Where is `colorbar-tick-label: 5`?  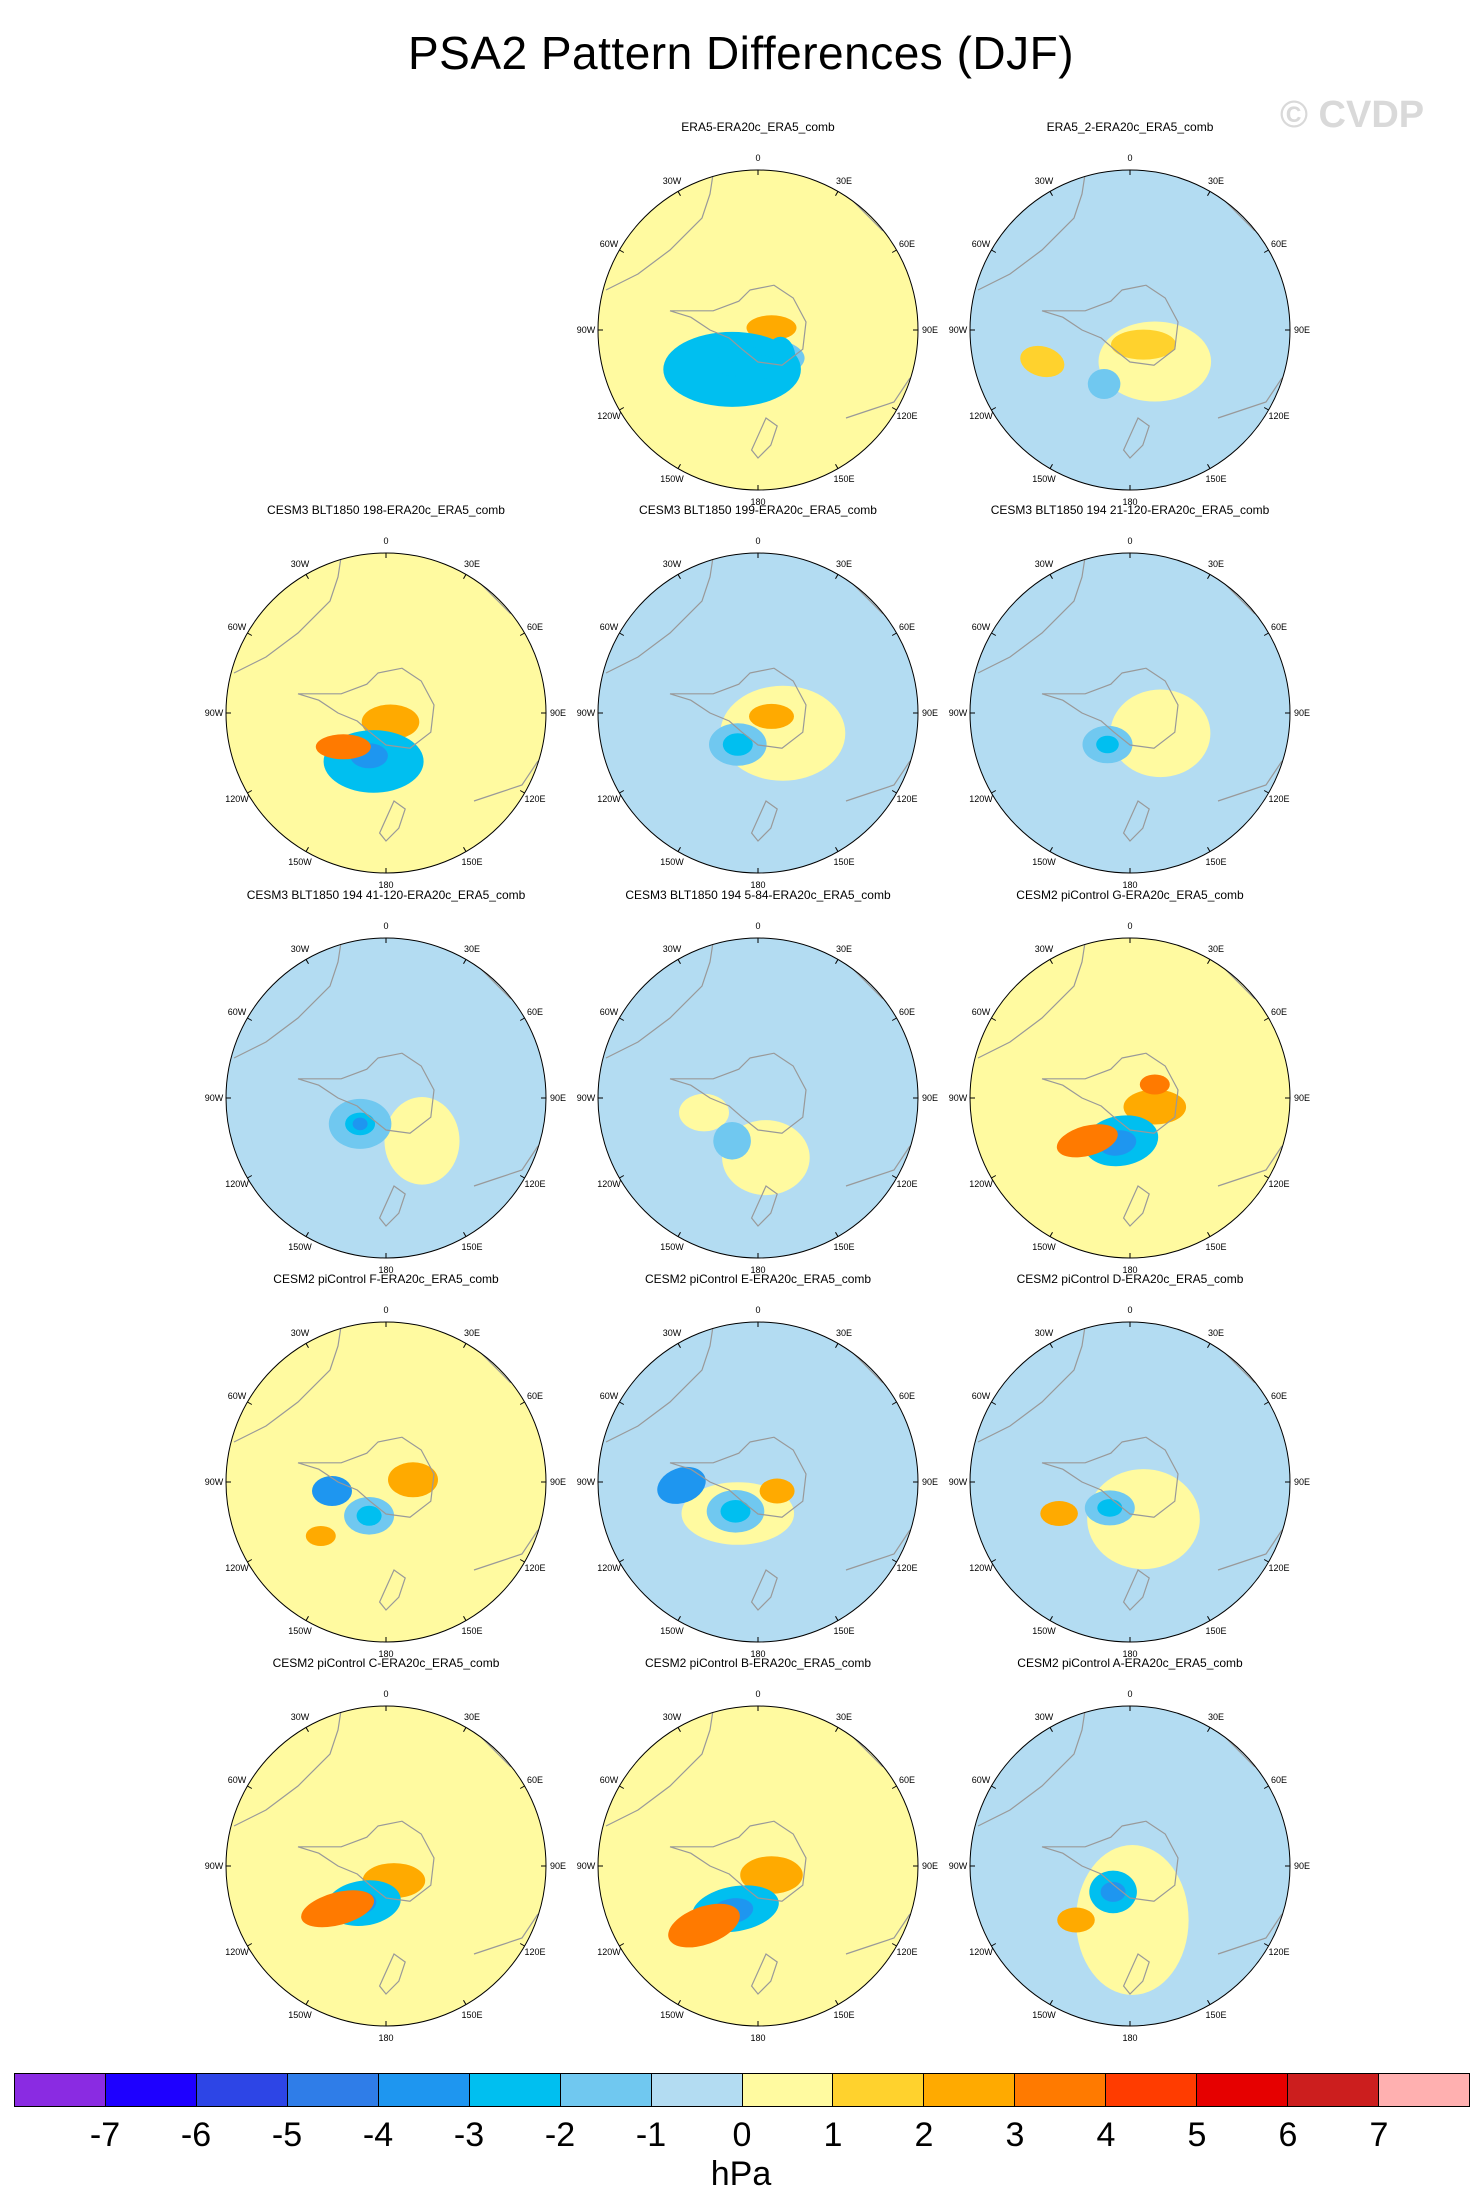
colorbar-tick-label: 5 is located at coordinates (1197, 2135).